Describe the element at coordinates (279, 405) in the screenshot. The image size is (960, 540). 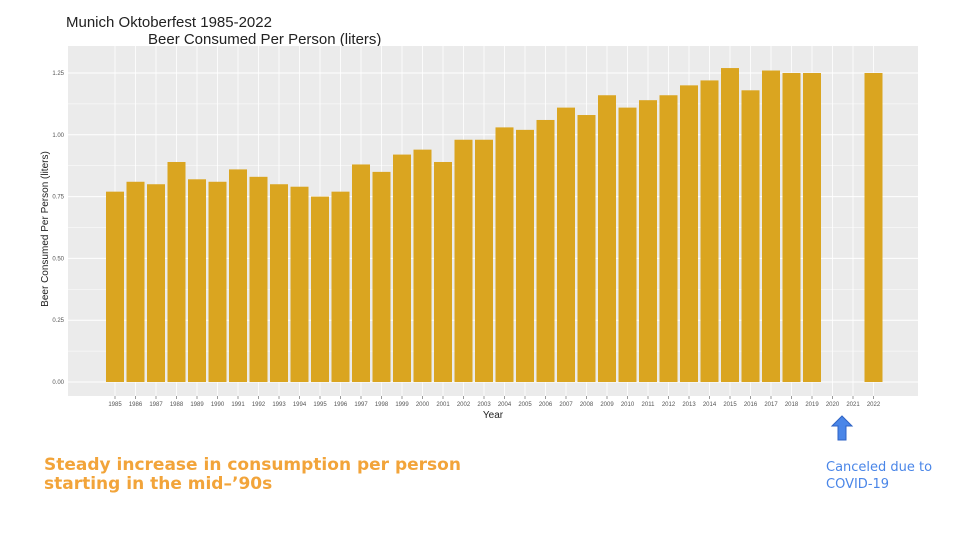
I see `x-tick-label: 1993` at that location.